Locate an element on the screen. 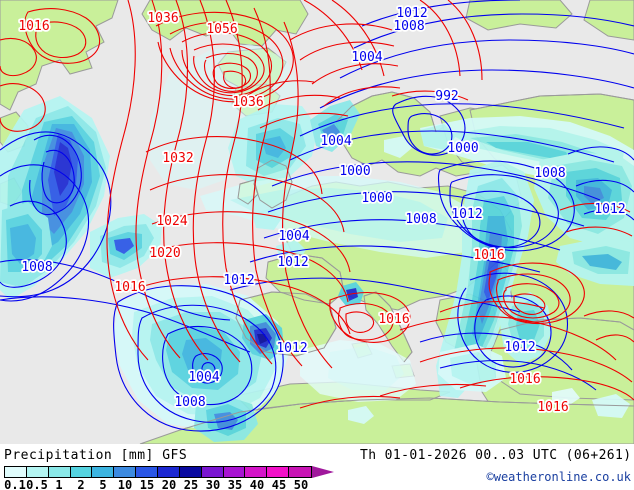 This screenshot has height=490, width=634. land-arctic-north is located at coordinates (225, 23).